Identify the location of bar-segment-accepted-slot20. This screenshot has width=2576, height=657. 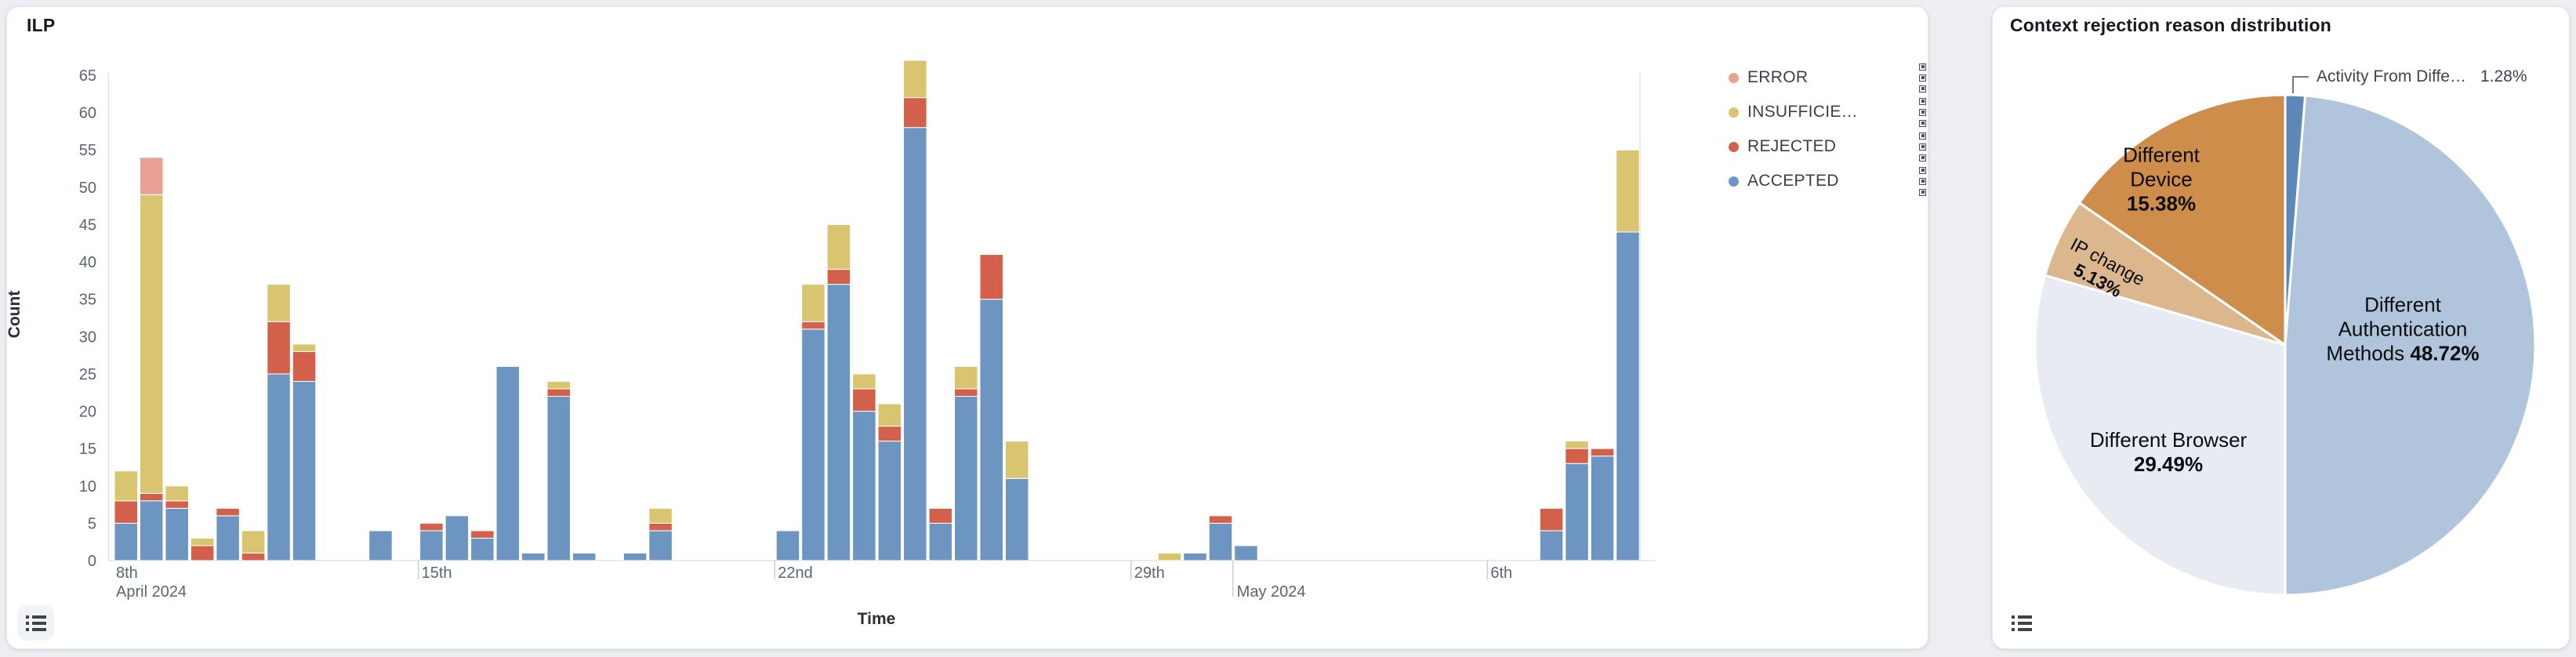
(635, 556).